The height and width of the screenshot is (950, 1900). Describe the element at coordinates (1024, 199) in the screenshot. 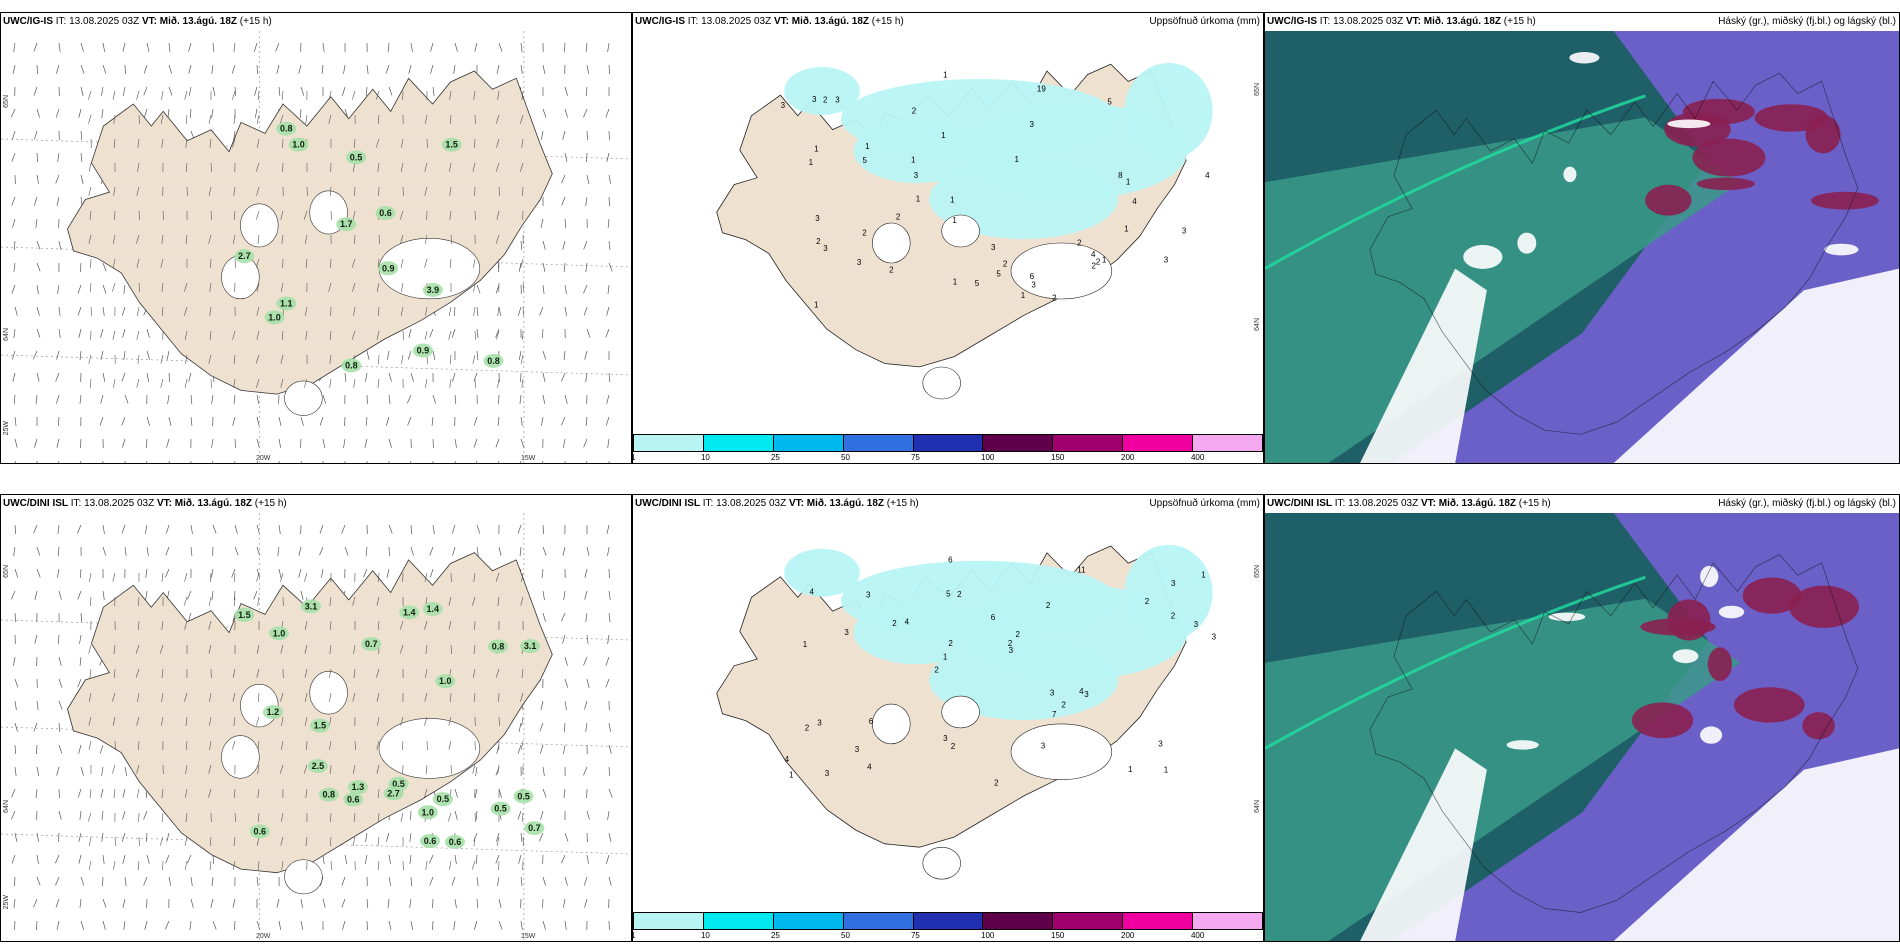

I see `precip-area` at that location.